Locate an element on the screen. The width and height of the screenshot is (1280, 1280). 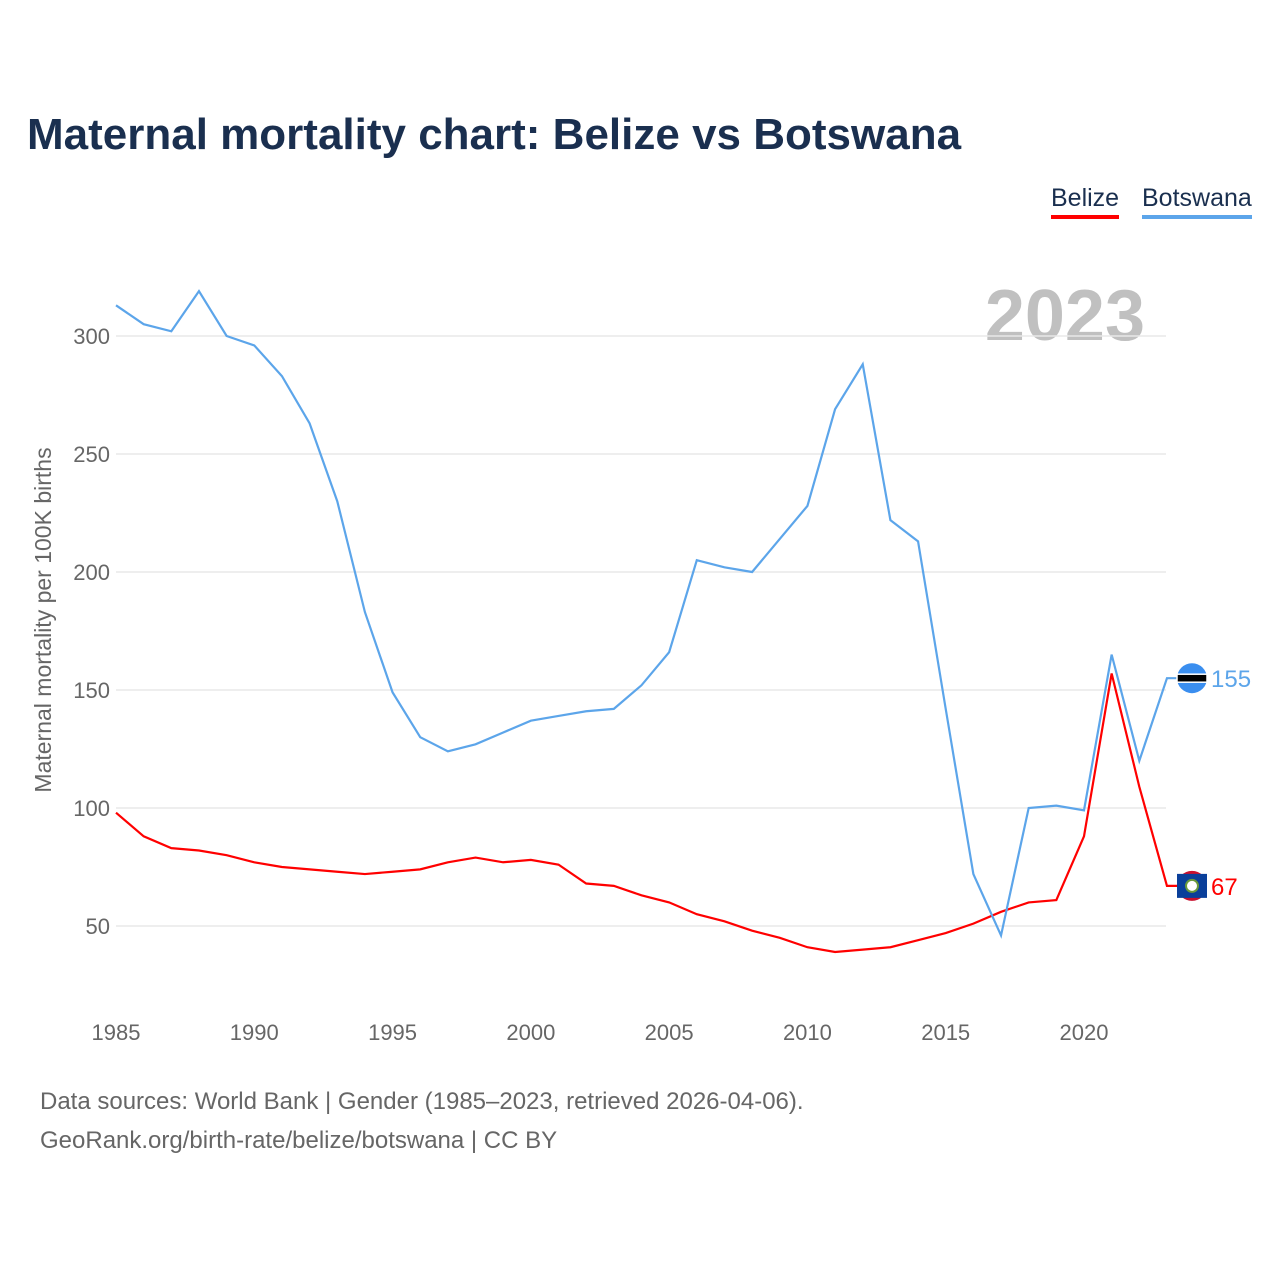
x-tick-label: 1985 is located at coordinates (116, 1032).